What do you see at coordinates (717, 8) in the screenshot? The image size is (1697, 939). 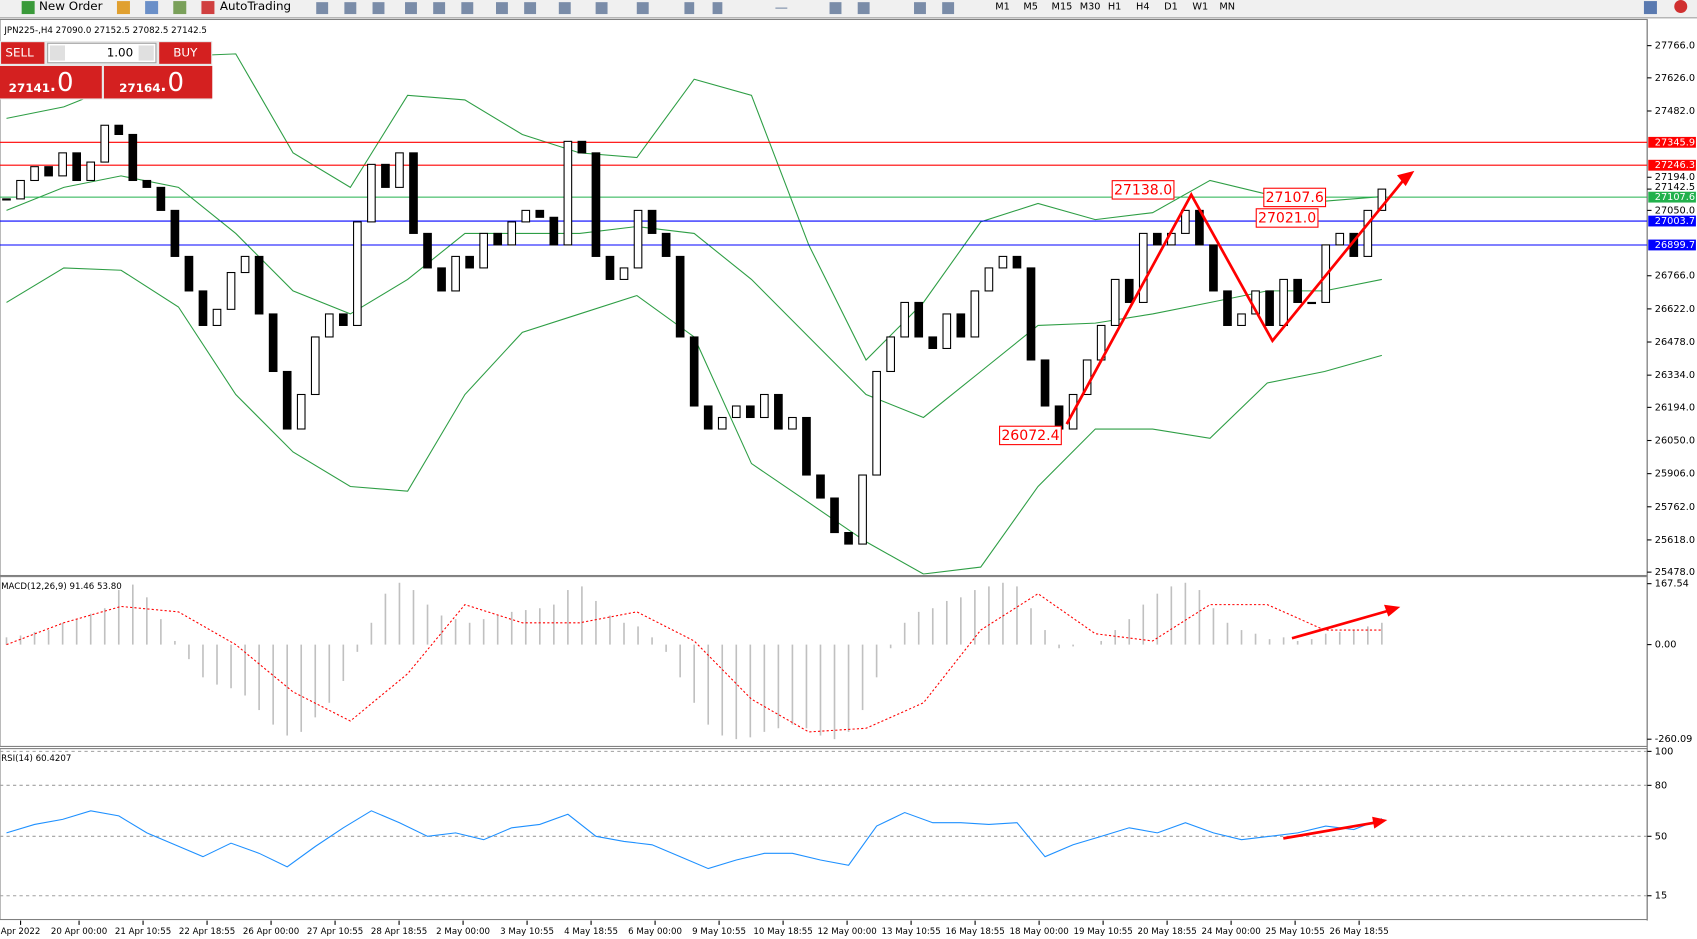 I see `crosshair` at bounding box center [717, 8].